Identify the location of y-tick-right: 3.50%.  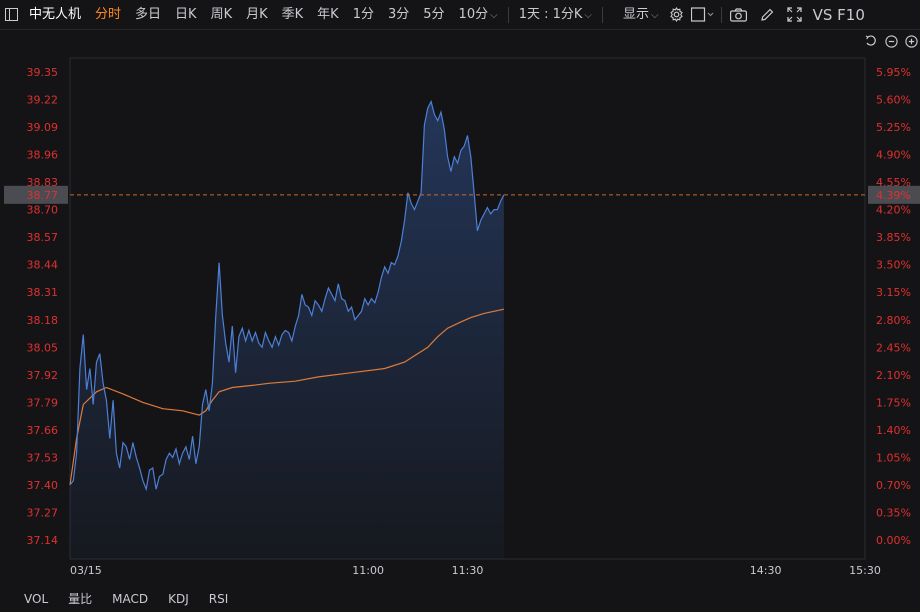
(893, 265).